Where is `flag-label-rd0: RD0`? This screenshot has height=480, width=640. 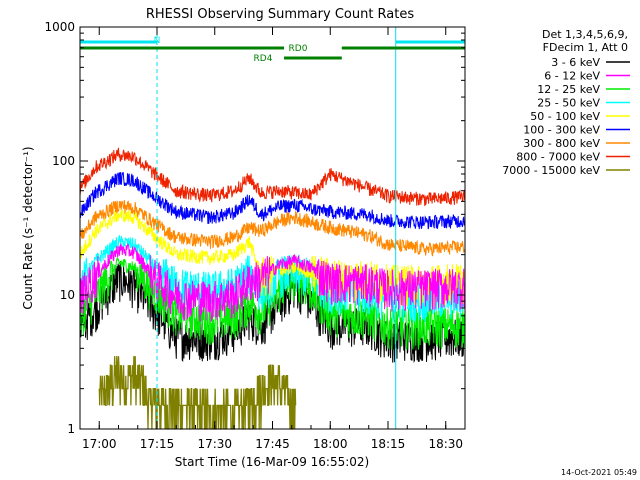
flag-label-rd0: RD0 is located at coordinates (298, 49).